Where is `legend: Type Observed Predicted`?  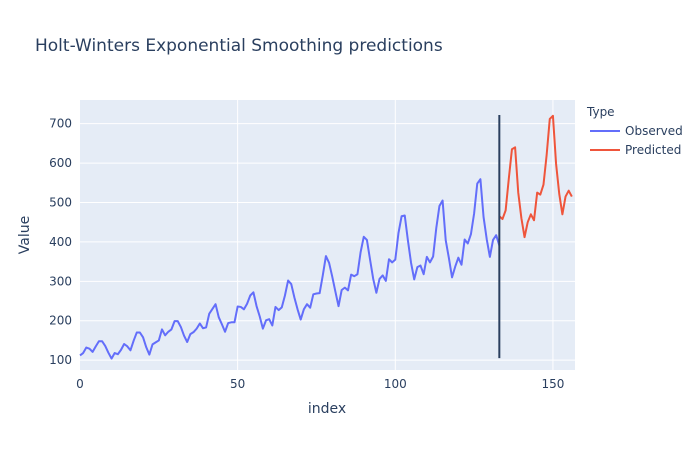
legend: Type Observed Predicted is located at coordinates (634, 131).